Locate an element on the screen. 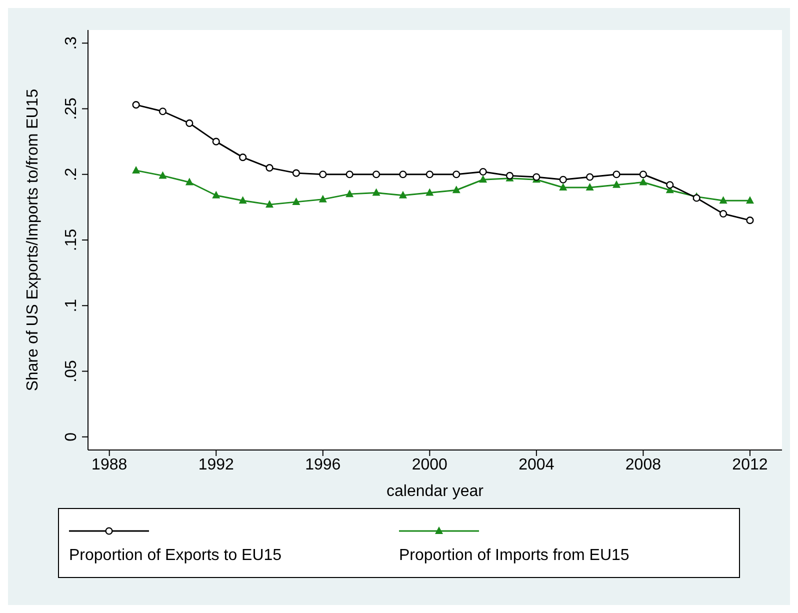 This screenshot has height=613, width=798. y-tick-label: .15 is located at coordinates (71, 240).